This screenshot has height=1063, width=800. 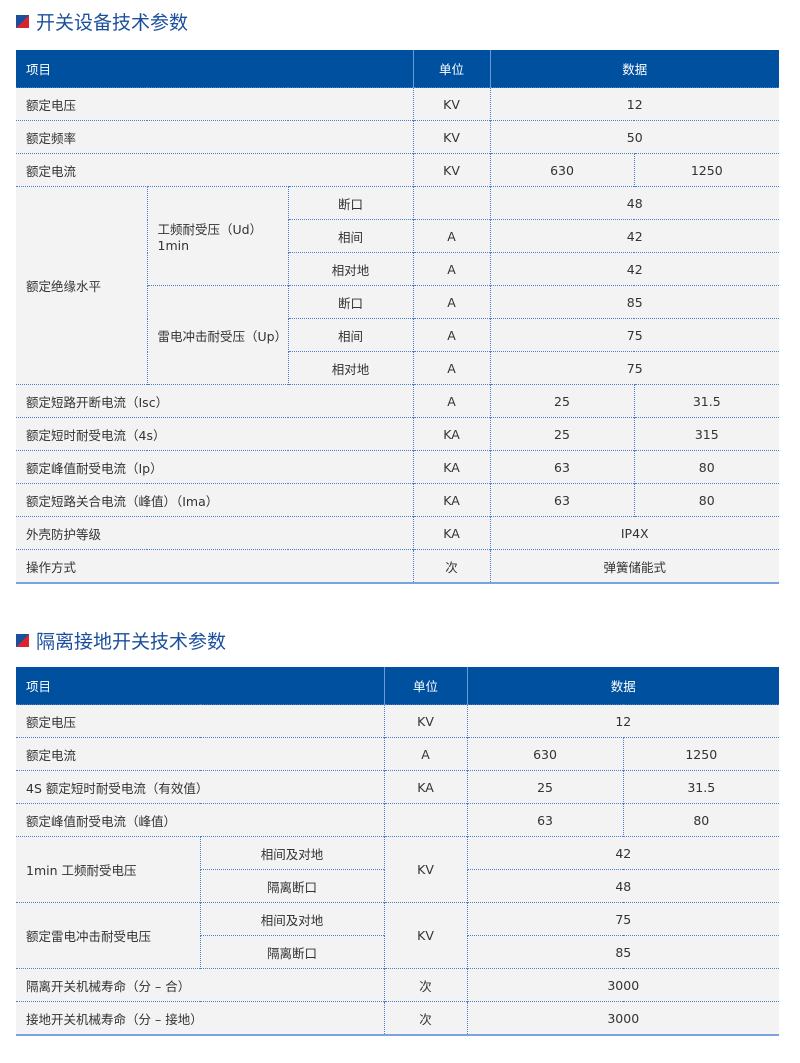 I want to click on table-cell: 额定绝缘水平, so click(x=82, y=285).